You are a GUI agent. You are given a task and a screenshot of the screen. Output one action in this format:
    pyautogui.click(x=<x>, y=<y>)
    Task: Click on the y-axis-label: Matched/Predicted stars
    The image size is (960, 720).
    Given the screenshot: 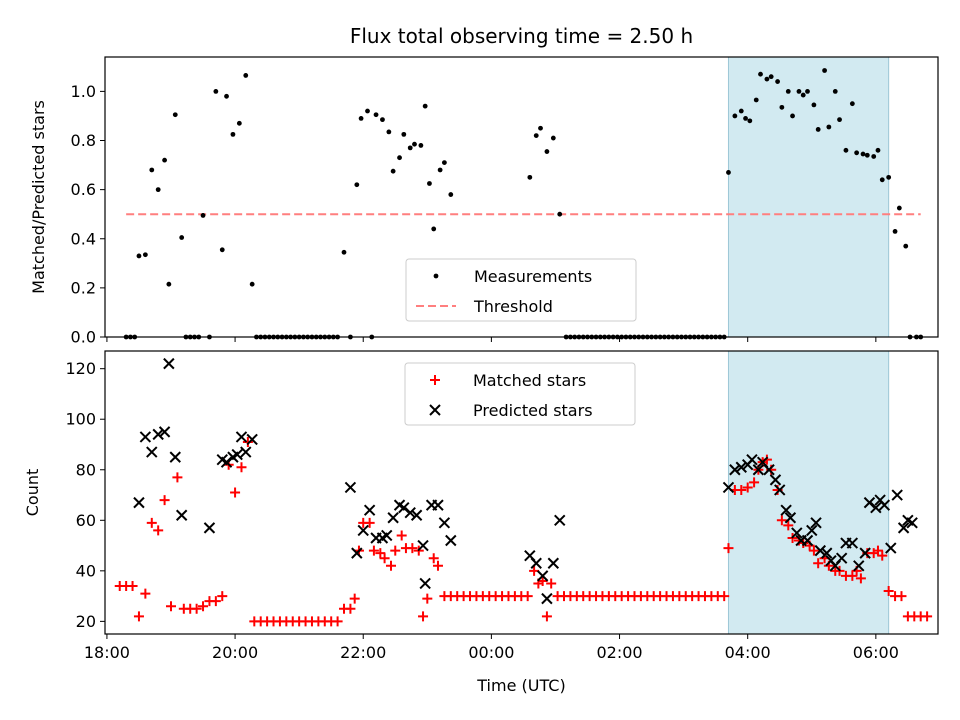 What is the action you would take?
    pyautogui.click(x=38, y=197)
    